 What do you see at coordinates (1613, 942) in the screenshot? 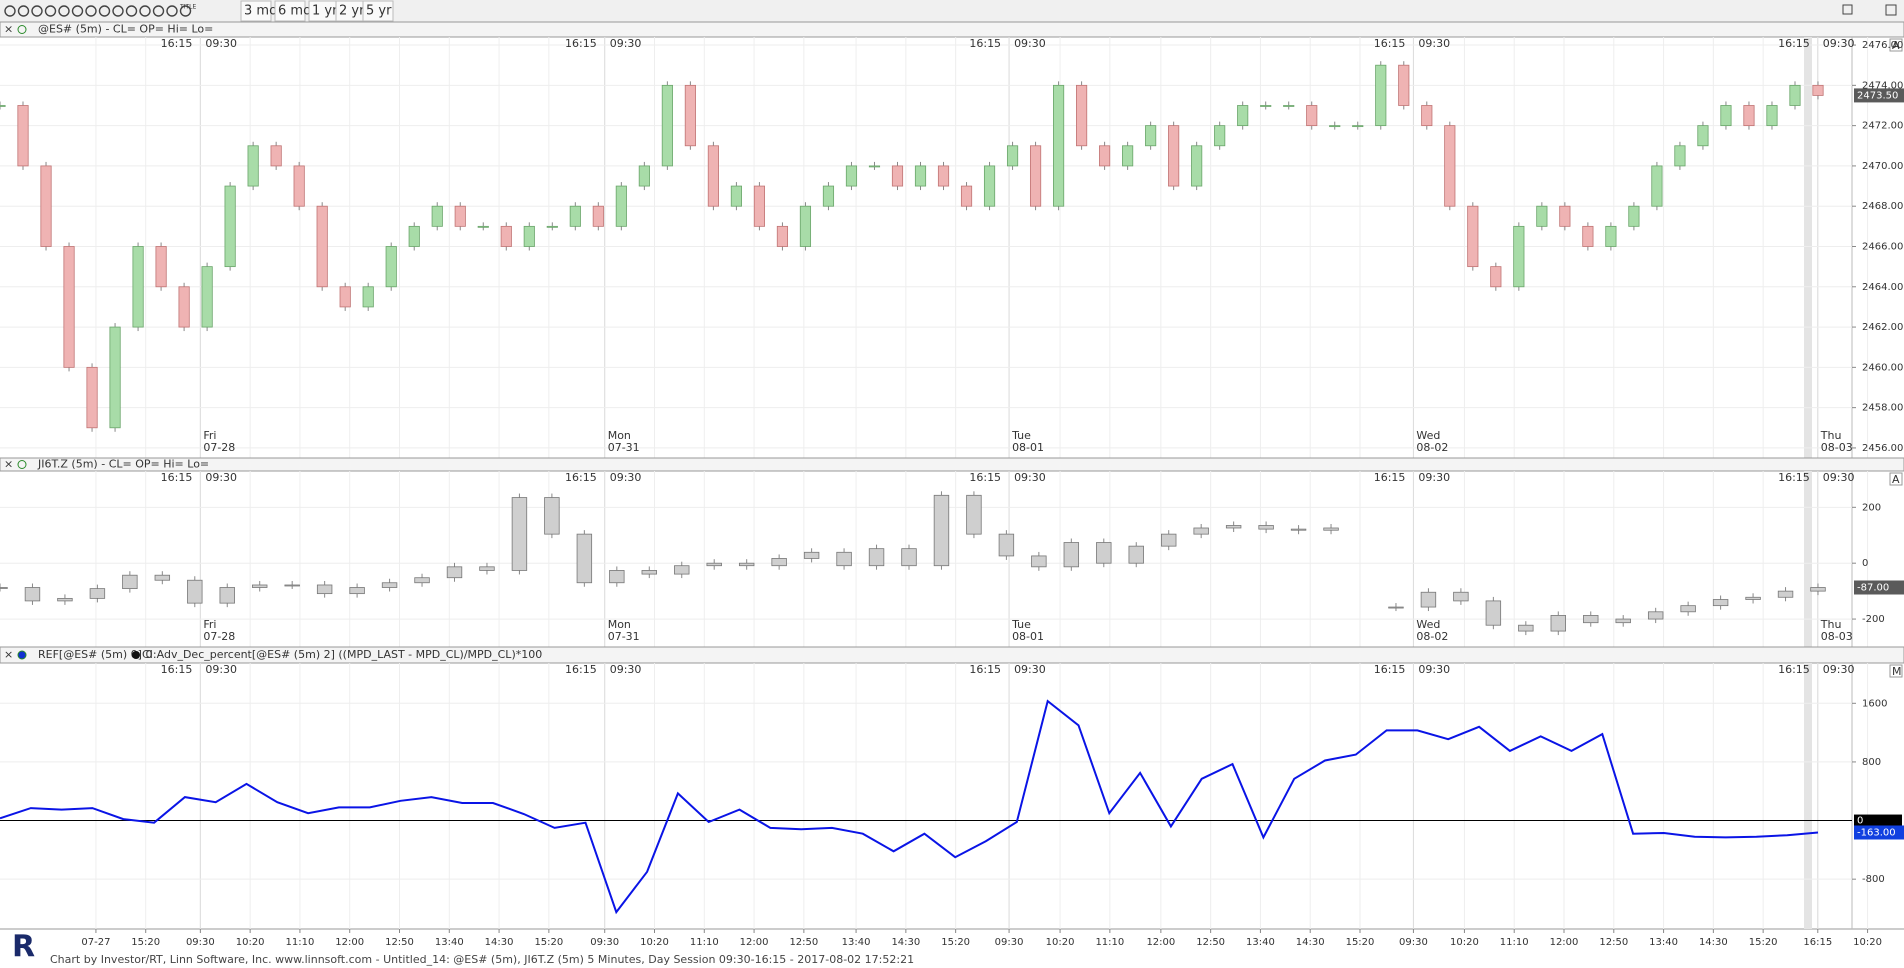
I see `time-axis-label: 12:50` at bounding box center [1613, 942].